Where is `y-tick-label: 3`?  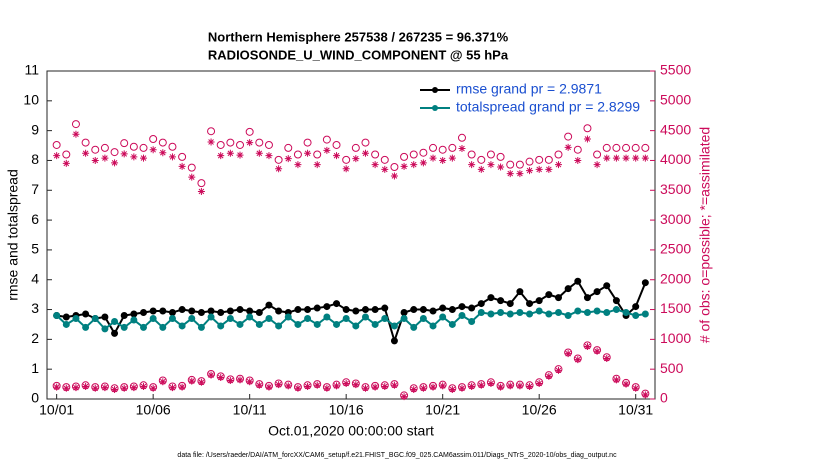
y-tick-label: 3 is located at coordinates (35, 308).